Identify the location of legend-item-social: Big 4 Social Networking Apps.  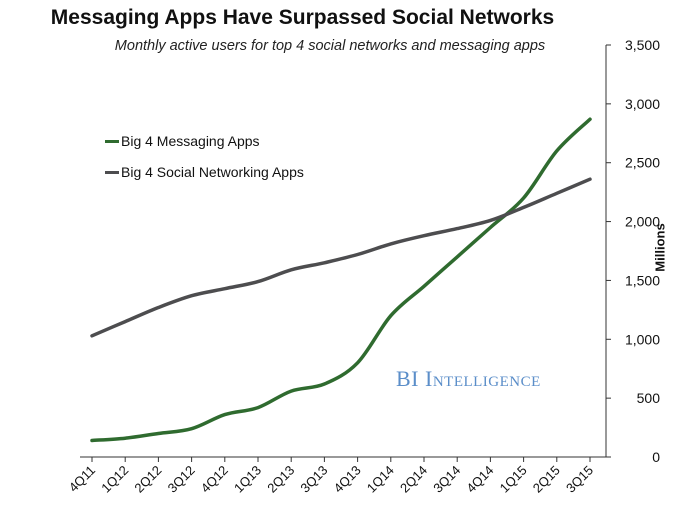
(204, 172).